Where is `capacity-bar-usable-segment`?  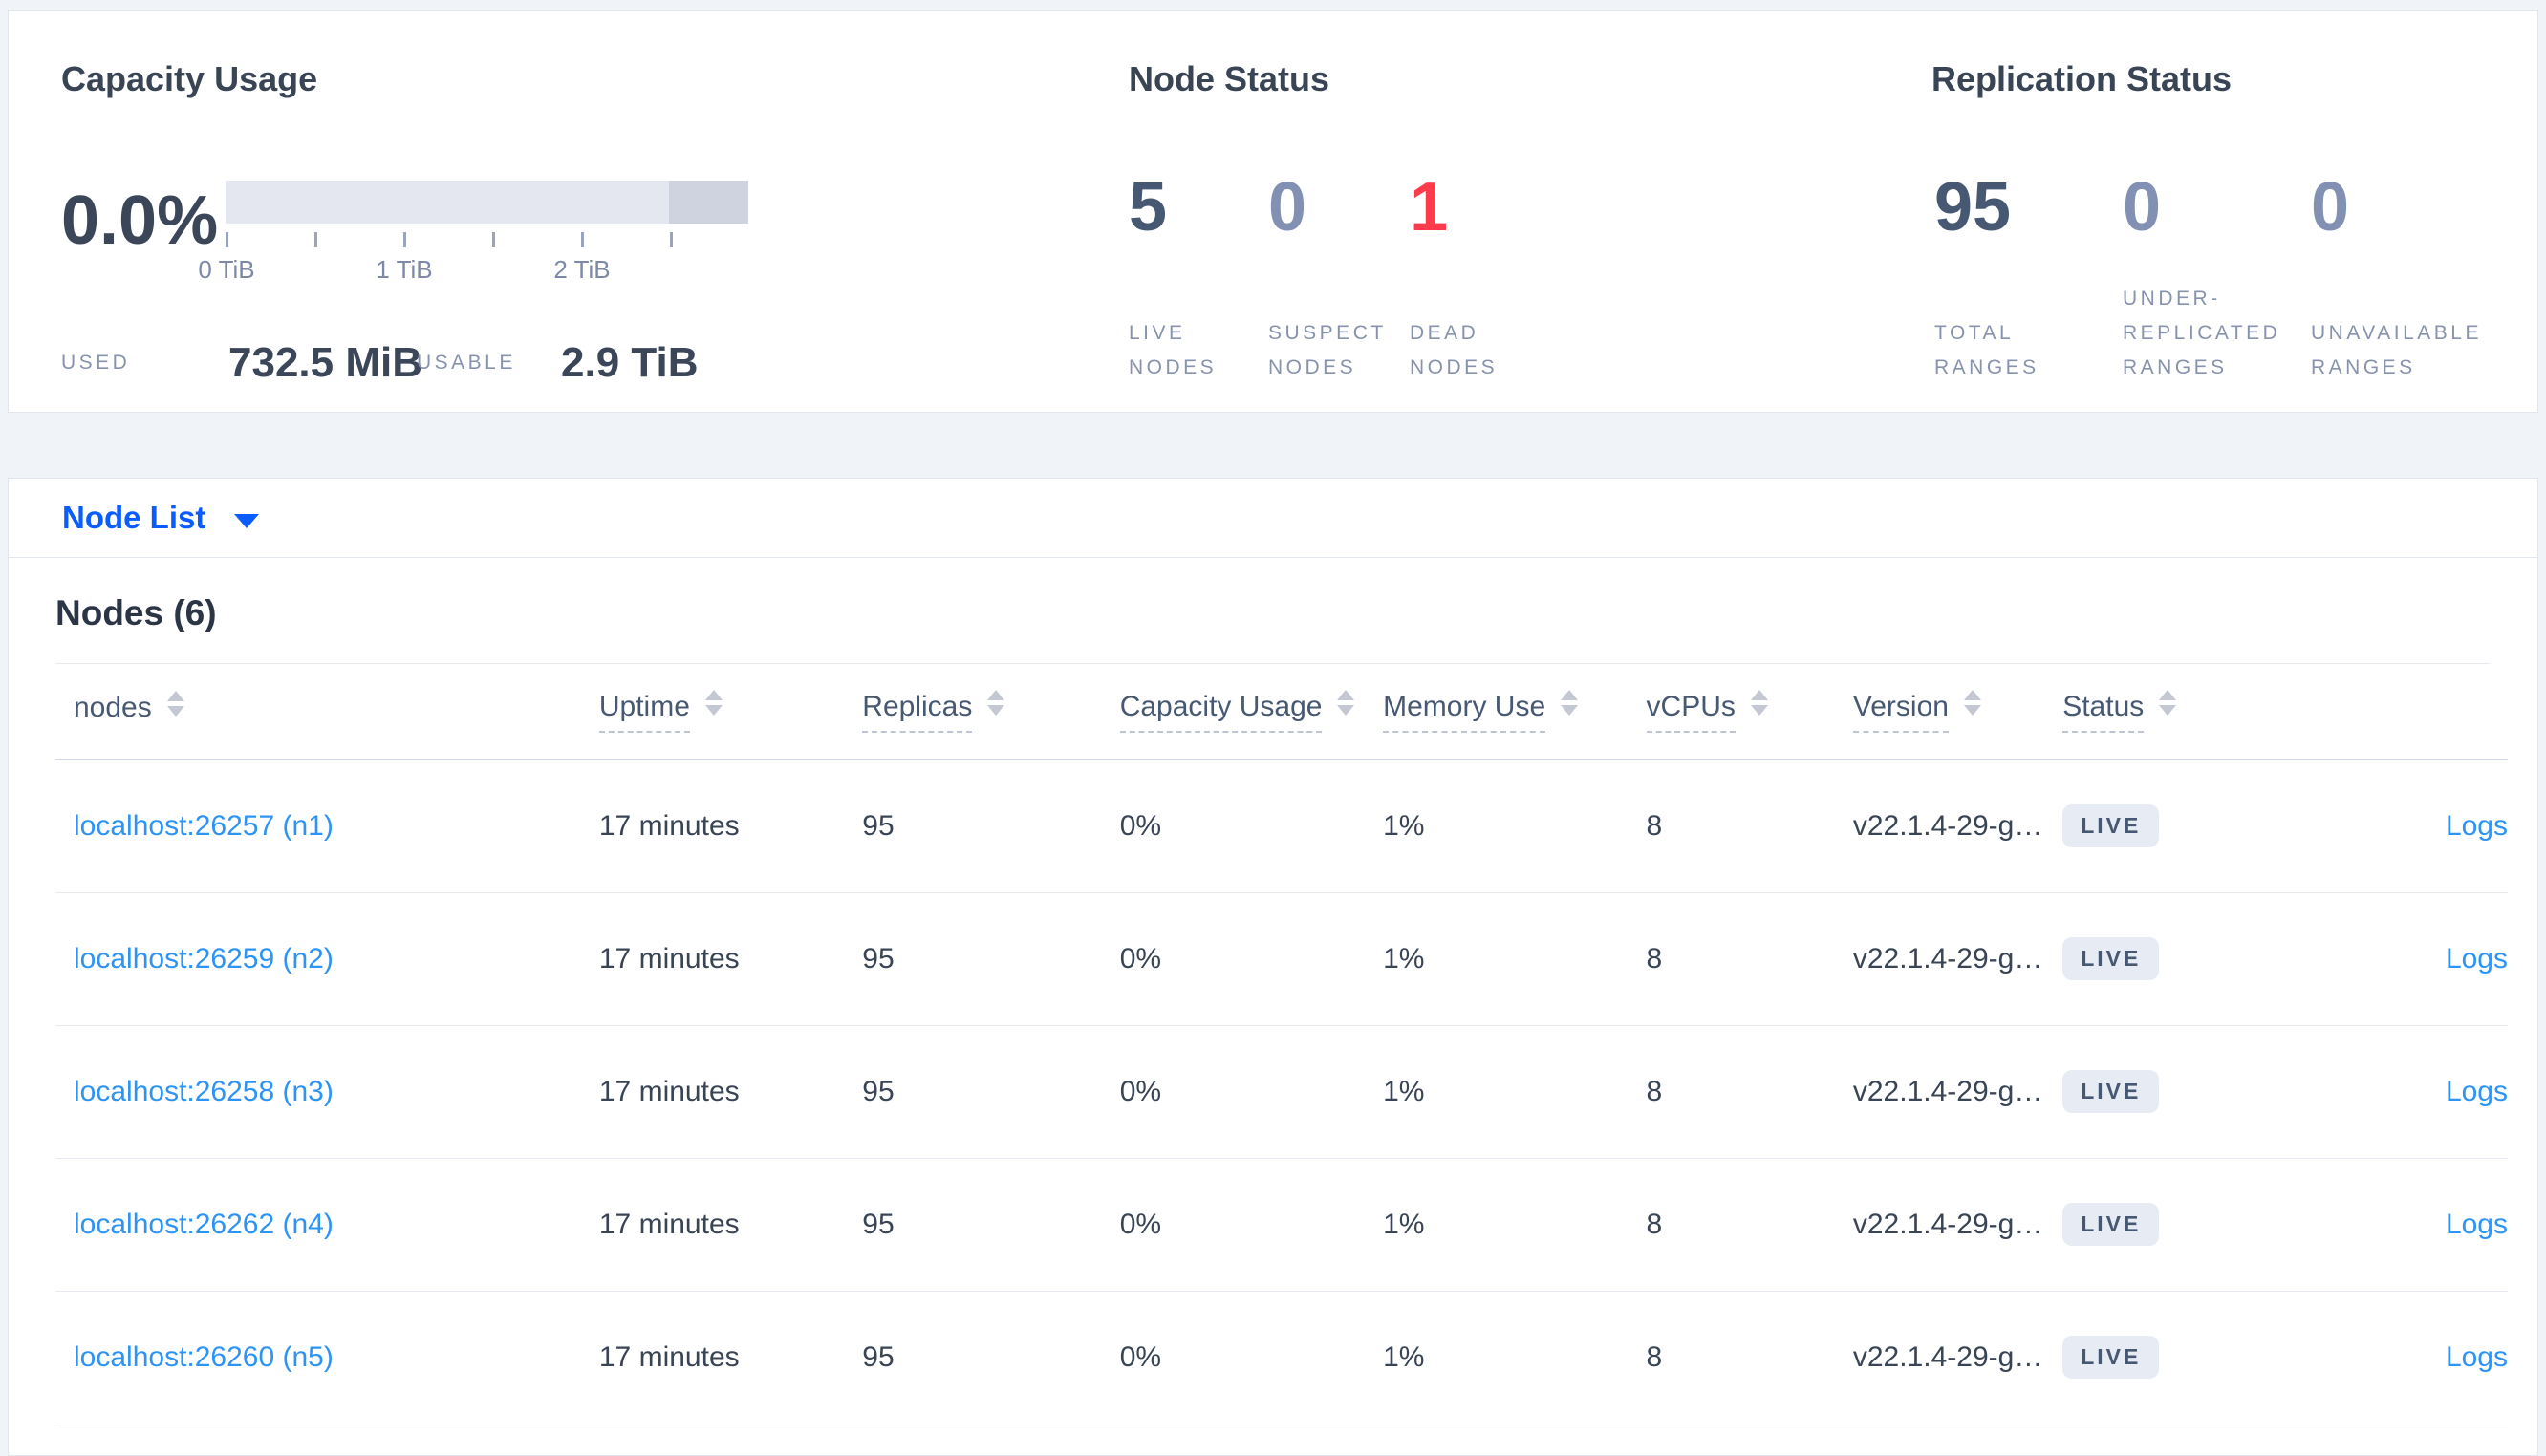 capacity-bar-usable-segment is located at coordinates (447, 203).